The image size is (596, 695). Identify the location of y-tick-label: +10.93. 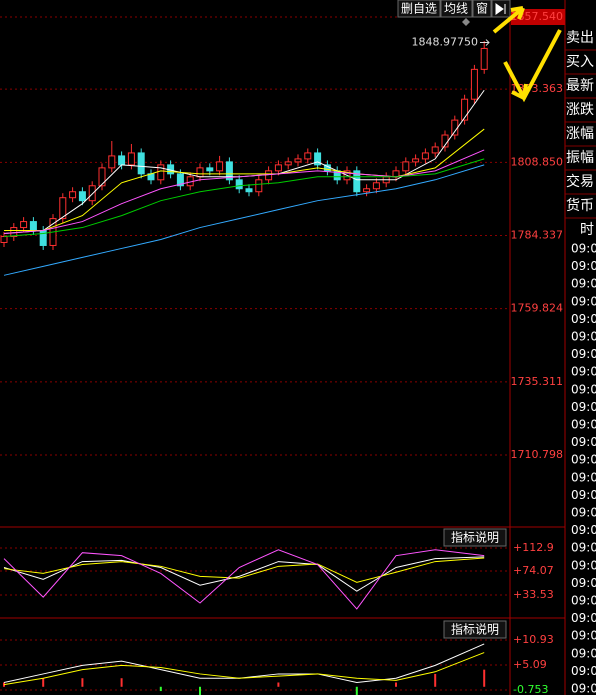
(533, 639).